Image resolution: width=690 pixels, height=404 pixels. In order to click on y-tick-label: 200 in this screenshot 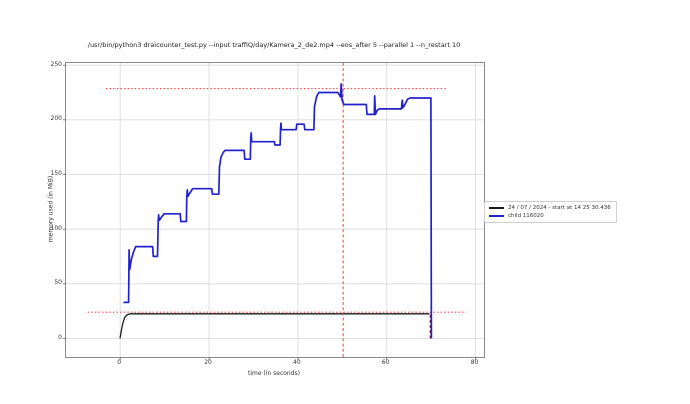, I will do `click(56, 119)`.